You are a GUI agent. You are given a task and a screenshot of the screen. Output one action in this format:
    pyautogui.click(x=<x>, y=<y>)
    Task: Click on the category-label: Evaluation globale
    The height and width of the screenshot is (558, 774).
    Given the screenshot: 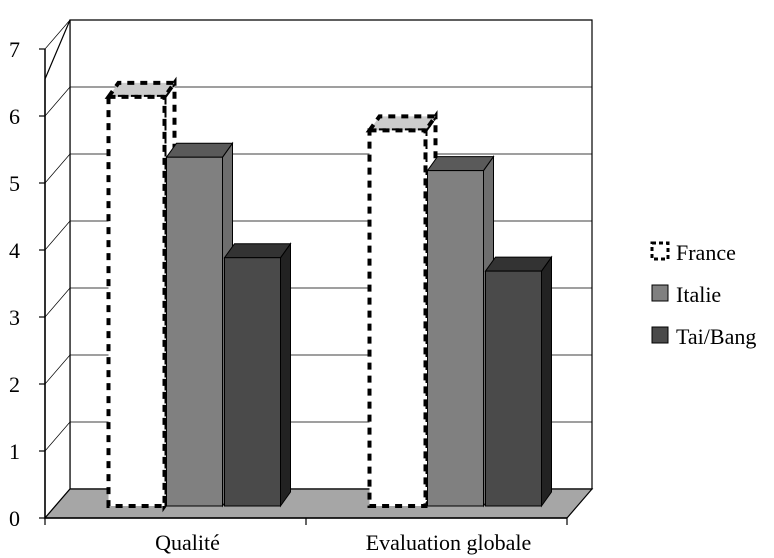 What is the action you would take?
    pyautogui.click(x=449, y=542)
    